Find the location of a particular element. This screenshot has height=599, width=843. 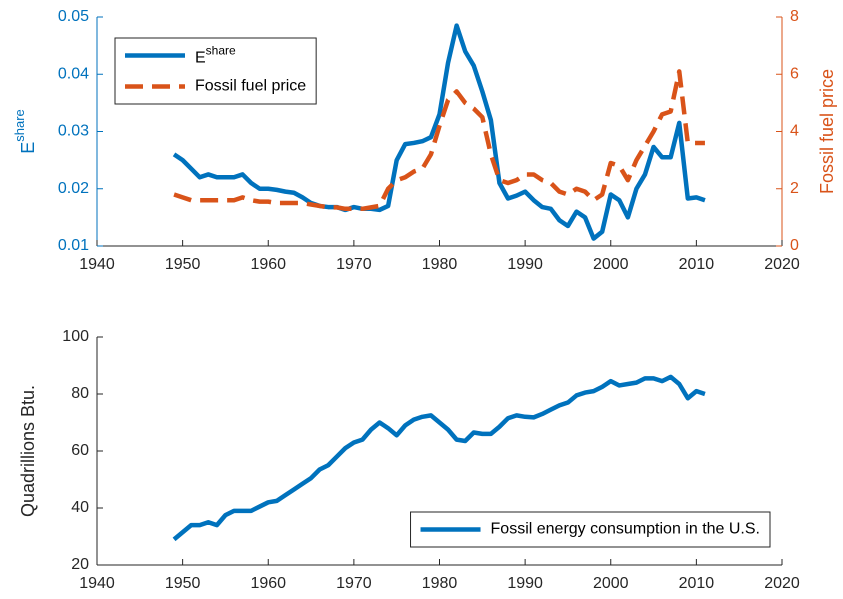

y-tick-label: 20 is located at coordinates (80, 564).